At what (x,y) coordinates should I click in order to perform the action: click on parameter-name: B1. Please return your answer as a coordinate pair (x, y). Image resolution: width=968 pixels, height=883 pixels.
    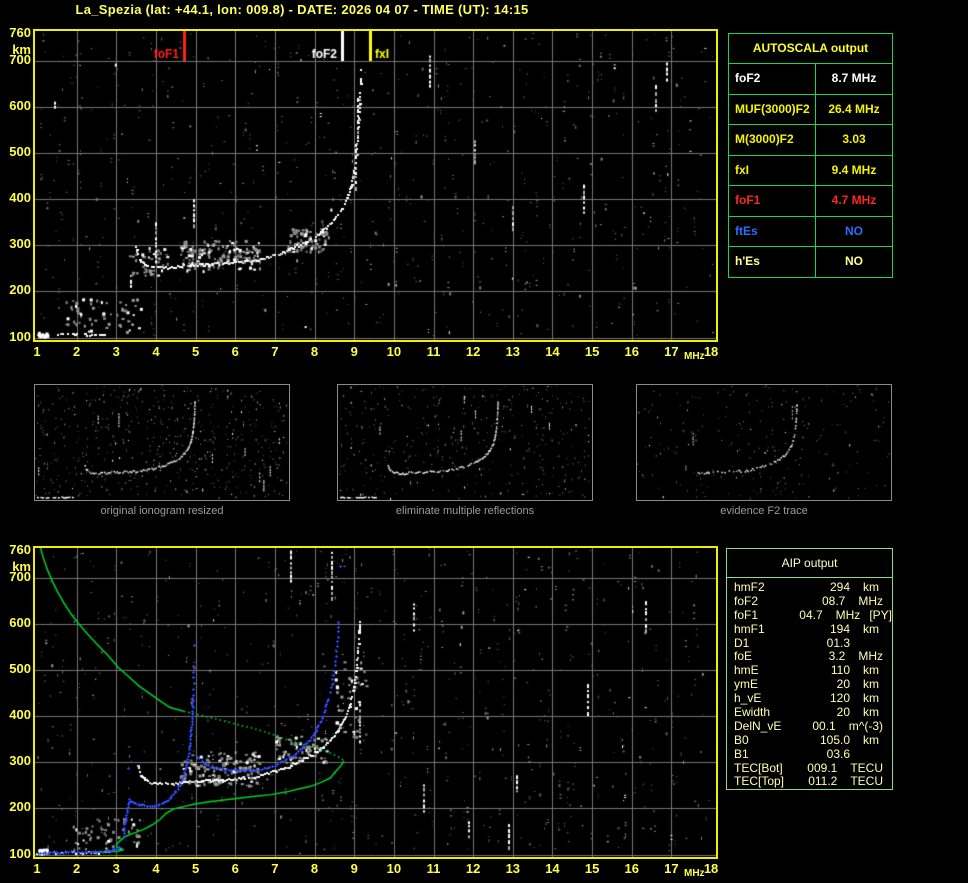
    Looking at the image, I should click on (741, 753).